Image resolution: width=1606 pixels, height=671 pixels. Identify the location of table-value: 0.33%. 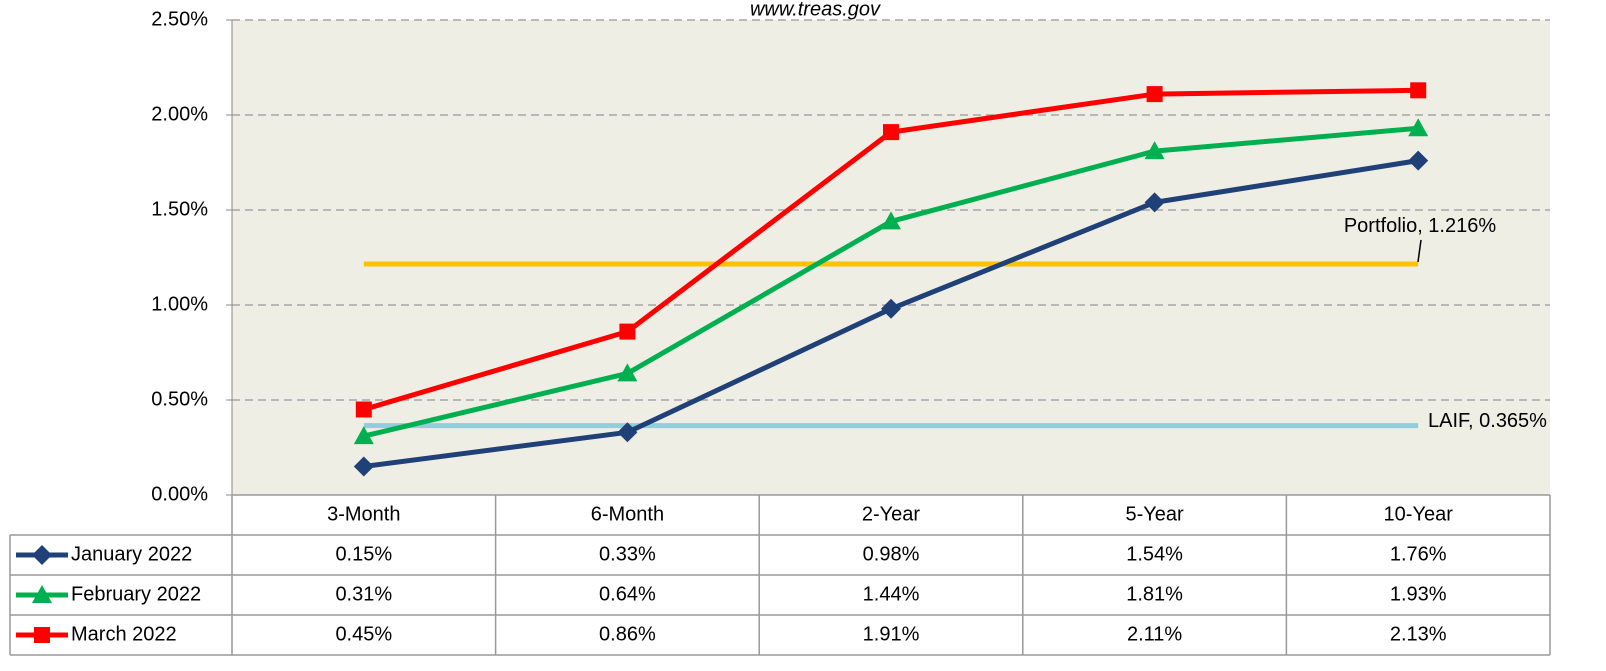
(627, 554).